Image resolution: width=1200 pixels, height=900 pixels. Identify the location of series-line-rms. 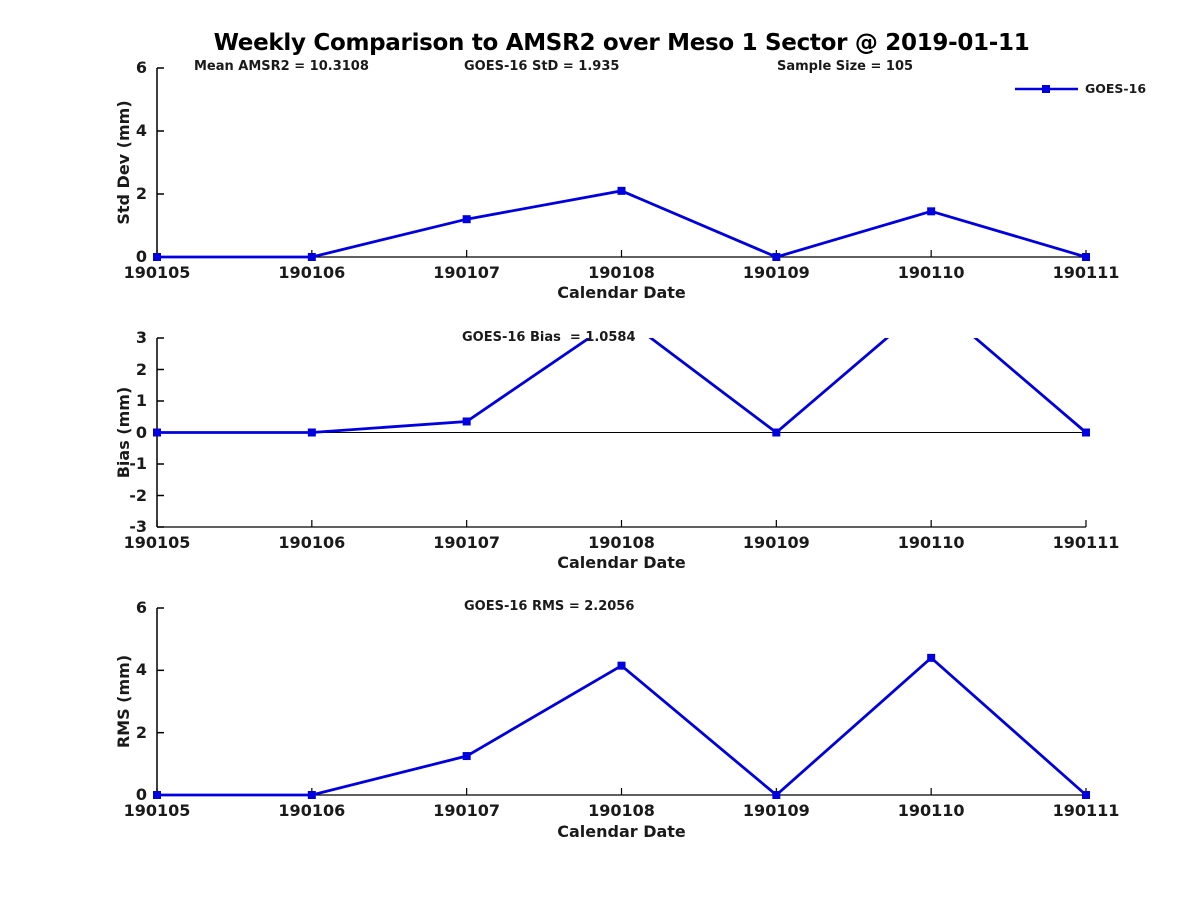
(622, 726).